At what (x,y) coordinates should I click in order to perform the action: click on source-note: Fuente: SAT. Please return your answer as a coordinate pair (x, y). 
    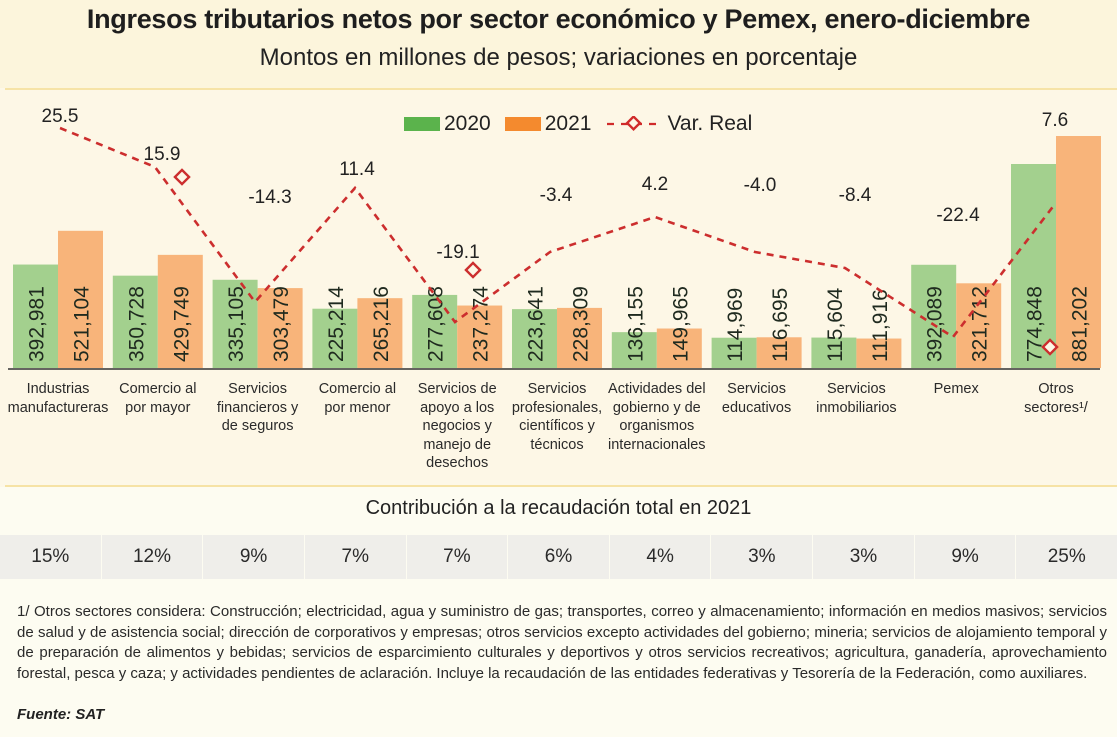
    Looking at the image, I should click on (61, 714).